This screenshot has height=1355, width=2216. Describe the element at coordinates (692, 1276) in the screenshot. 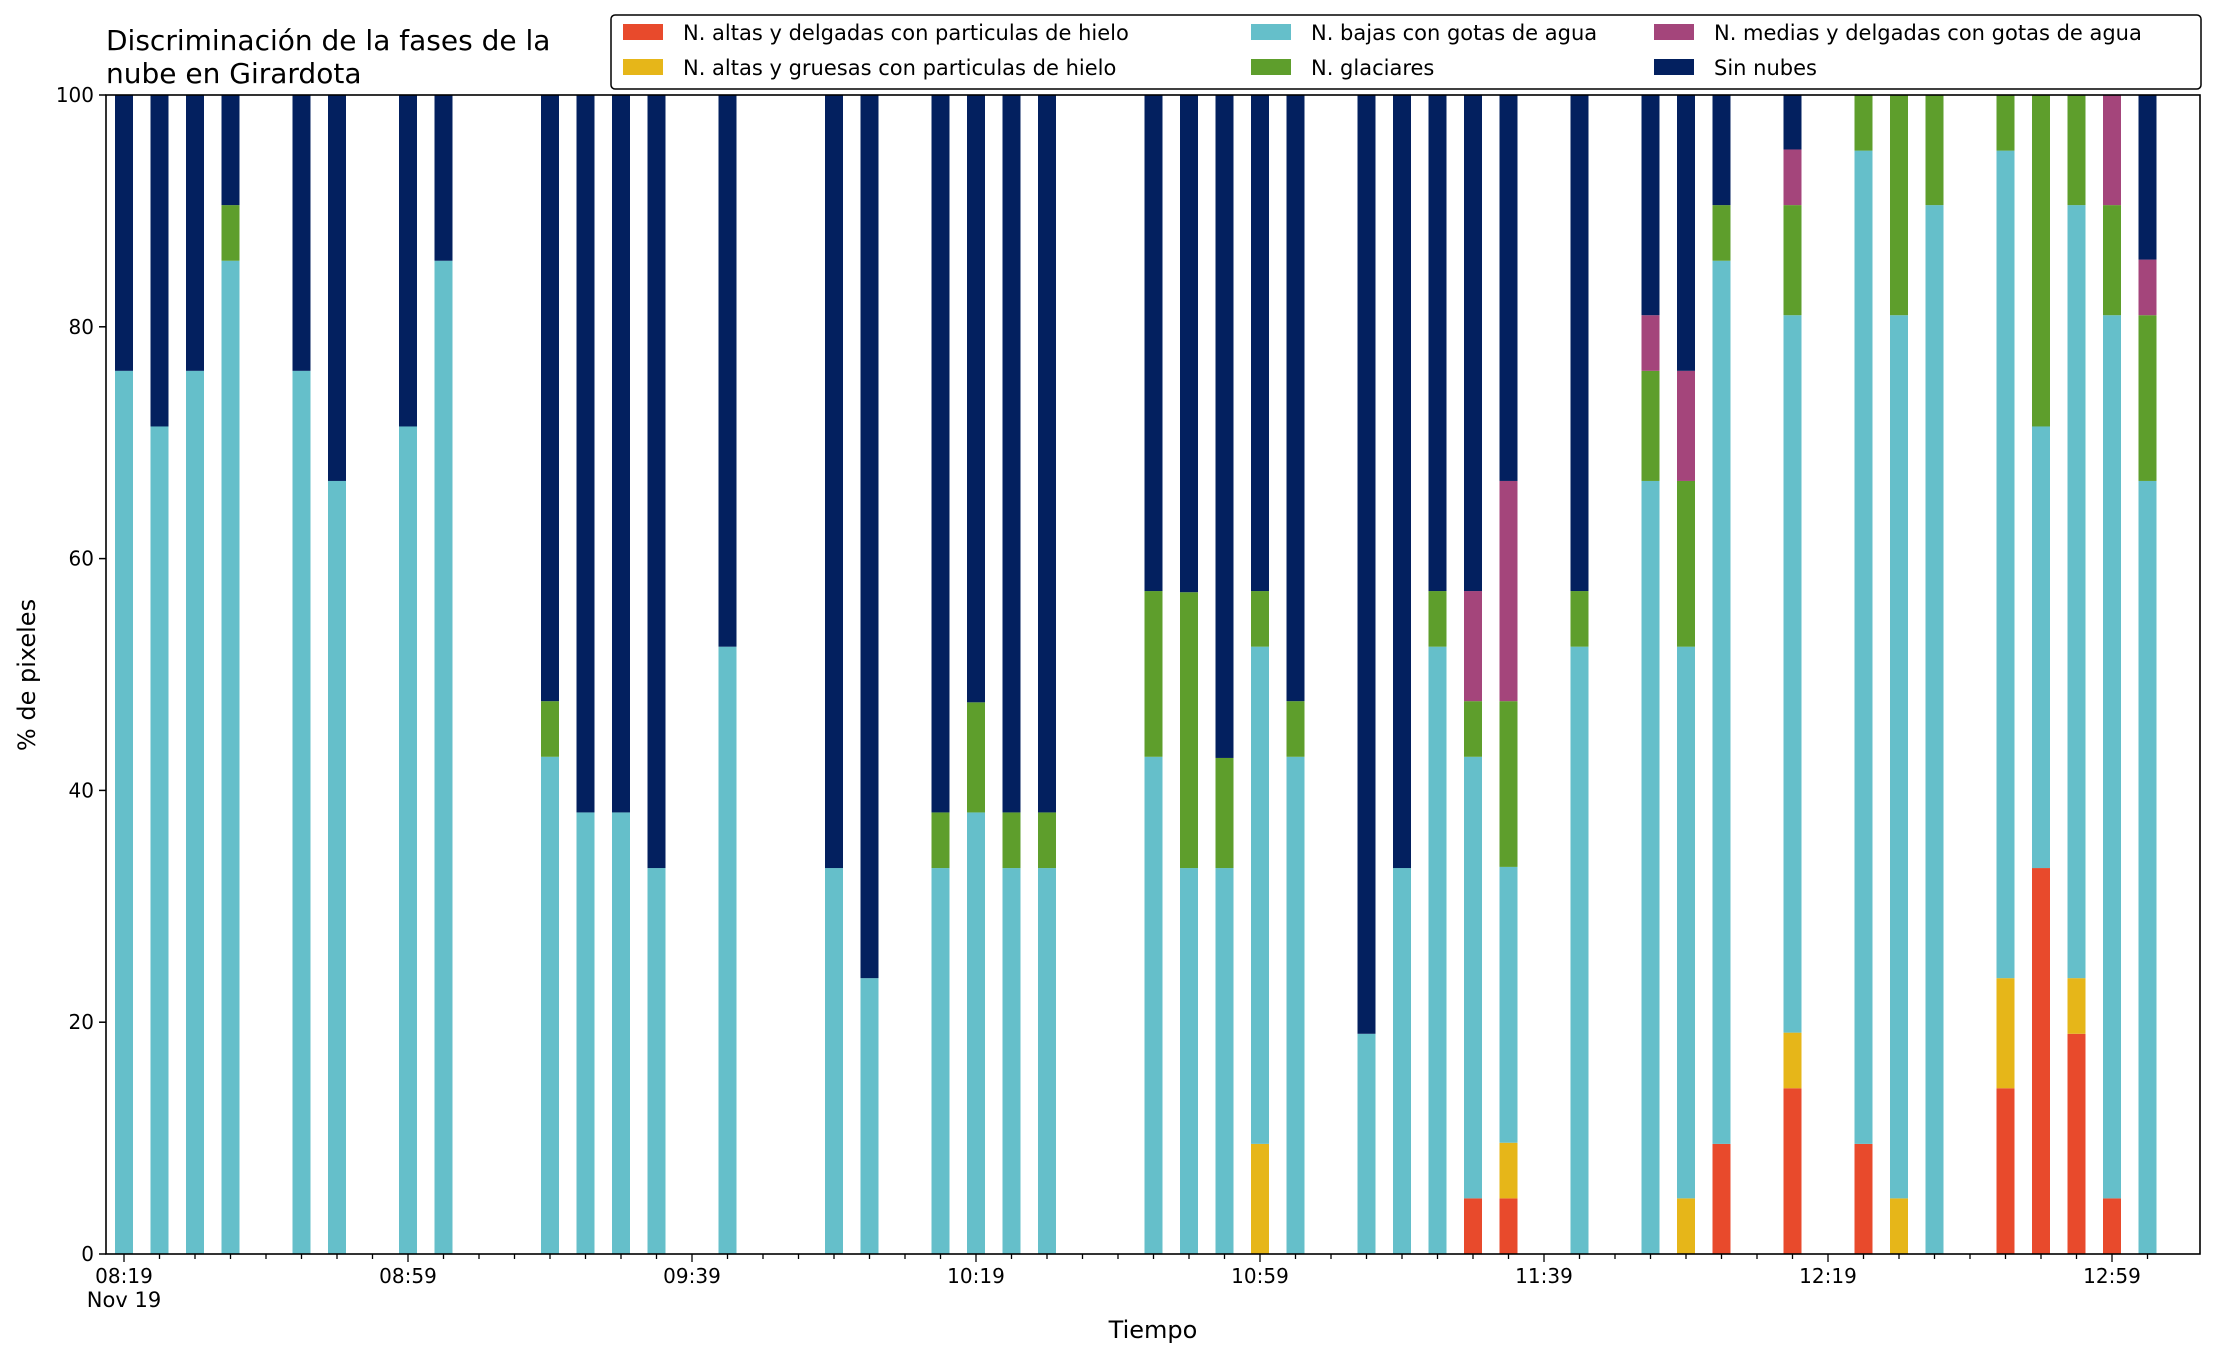

I see `x-tick-label: 09:39` at that location.